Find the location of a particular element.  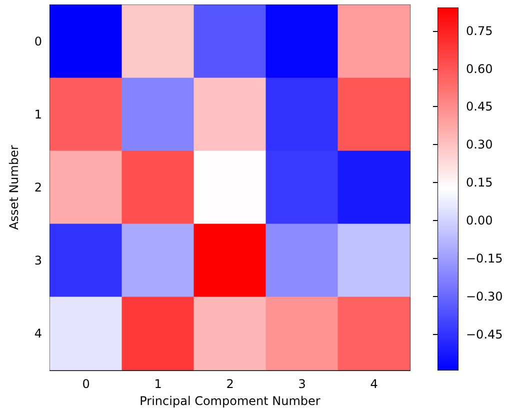

color-bar-label: 0.75 is located at coordinates (479, 31).